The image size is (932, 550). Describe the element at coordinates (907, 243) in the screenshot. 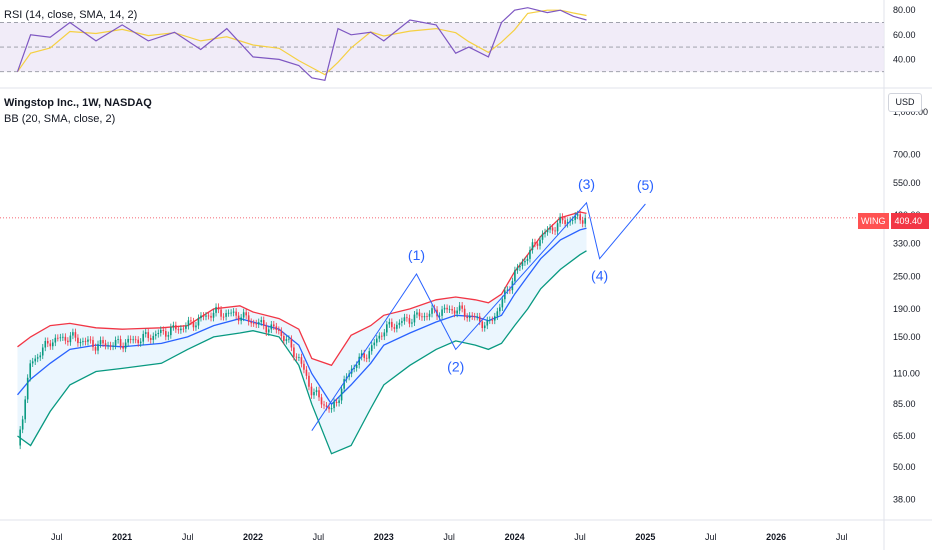

I see `price-tick-label: 330.00` at that location.